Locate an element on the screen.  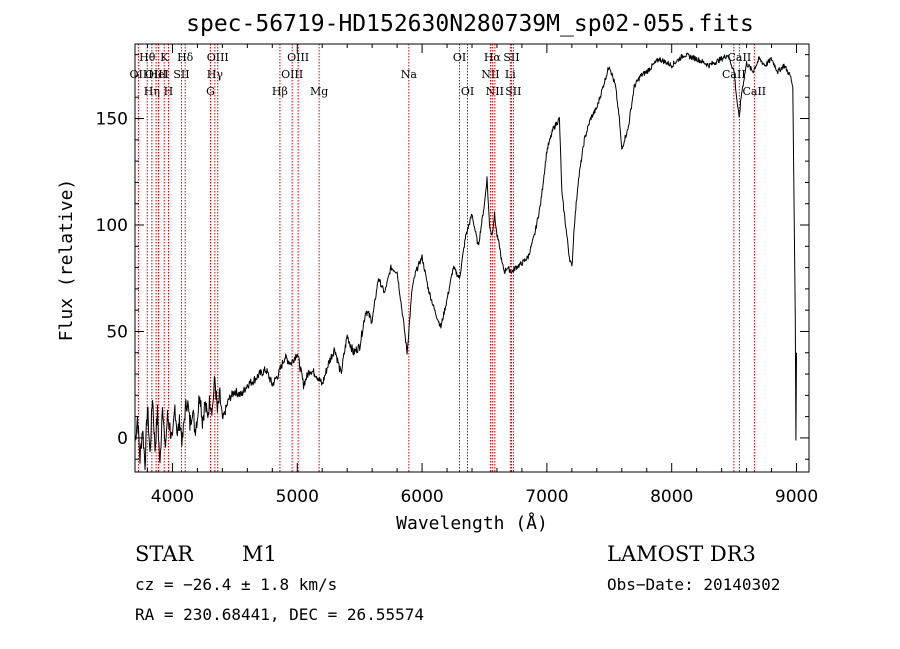
line-marker-label-14: OIII is located at coordinates (298, 57).